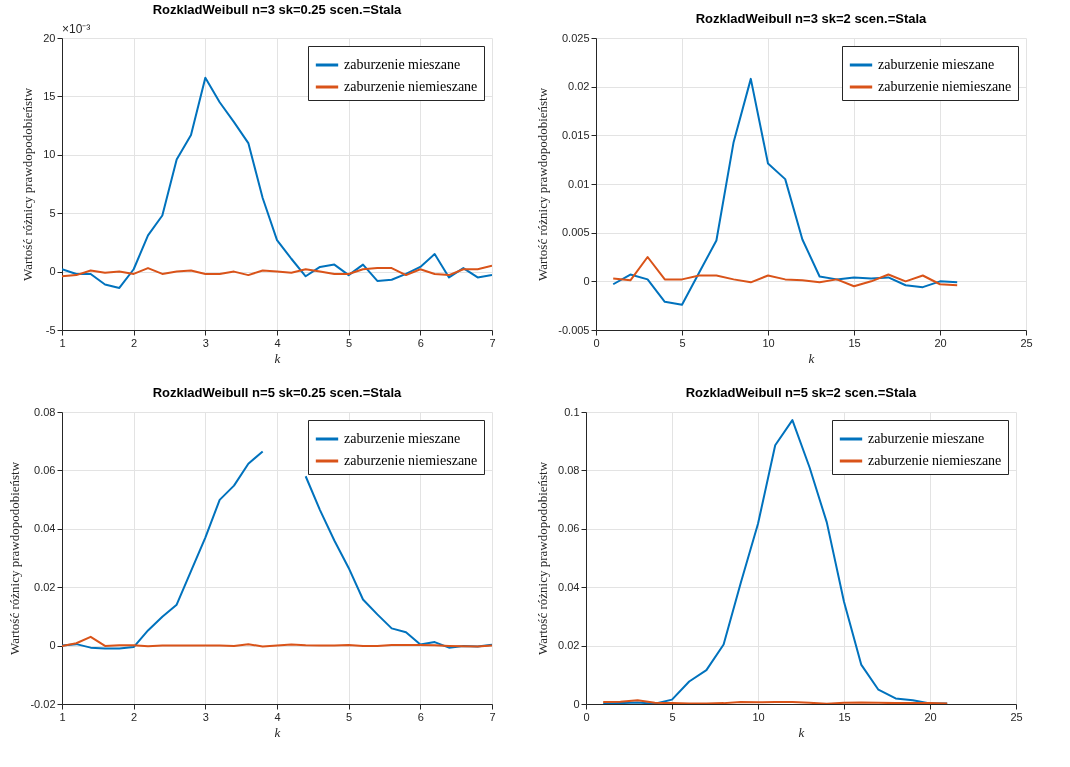 This screenshot has height=767, width=1070. I want to click on y-tick-label: 0.025, so click(575, 37).